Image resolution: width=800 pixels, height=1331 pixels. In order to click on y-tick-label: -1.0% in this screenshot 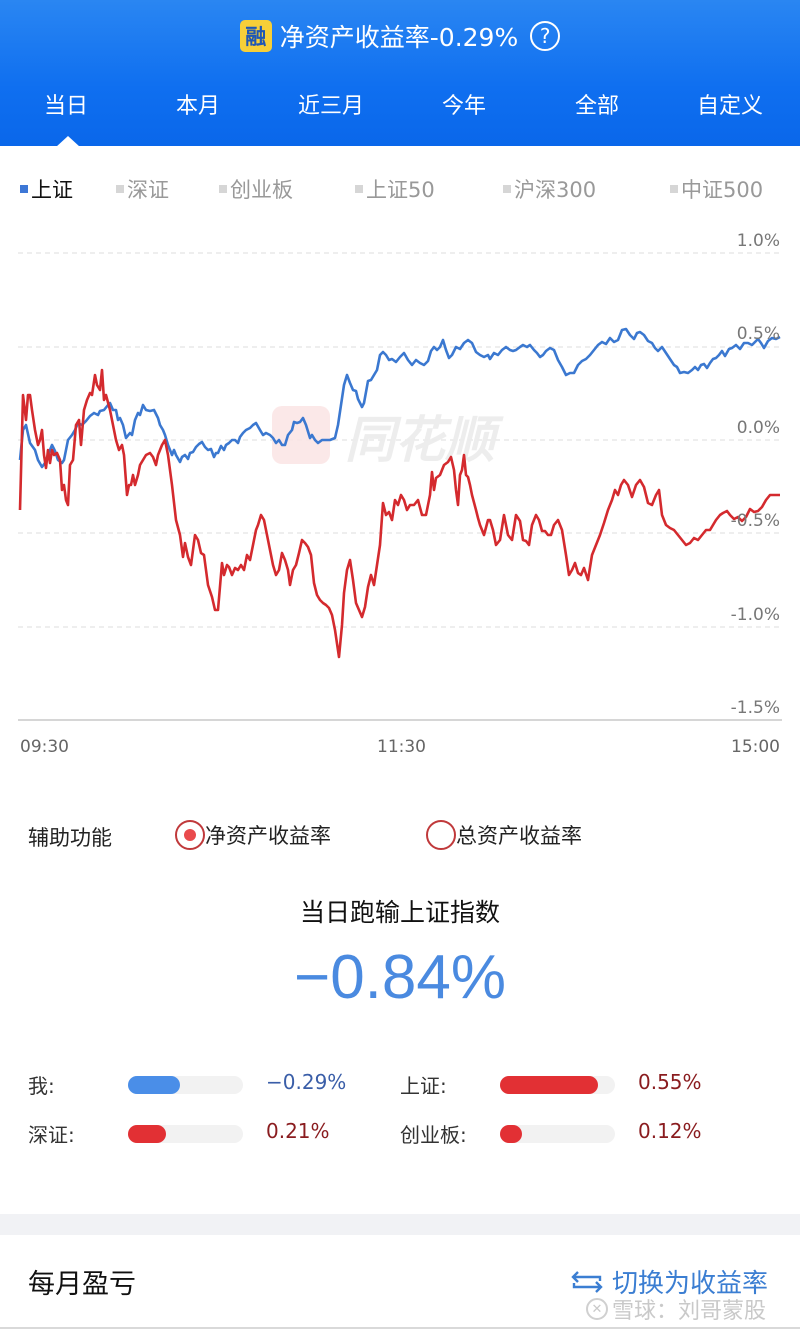, I will do `click(755, 615)`.